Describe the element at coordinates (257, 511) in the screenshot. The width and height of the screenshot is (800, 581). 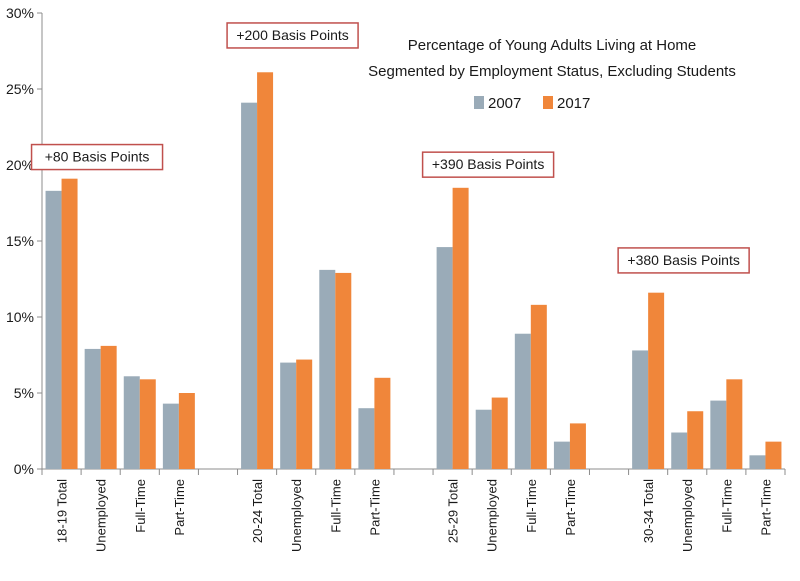
I see `x-tick-label: 20-24 Total` at that location.